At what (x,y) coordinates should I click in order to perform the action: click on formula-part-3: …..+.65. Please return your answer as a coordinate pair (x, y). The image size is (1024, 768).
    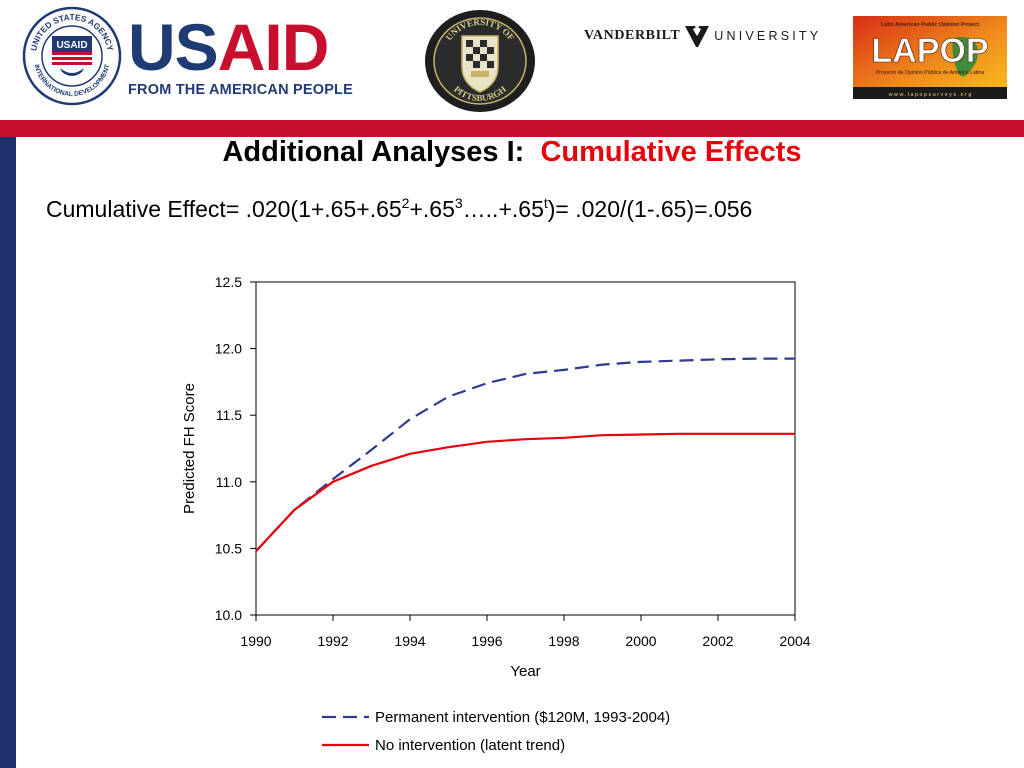
    Looking at the image, I should click on (503, 209).